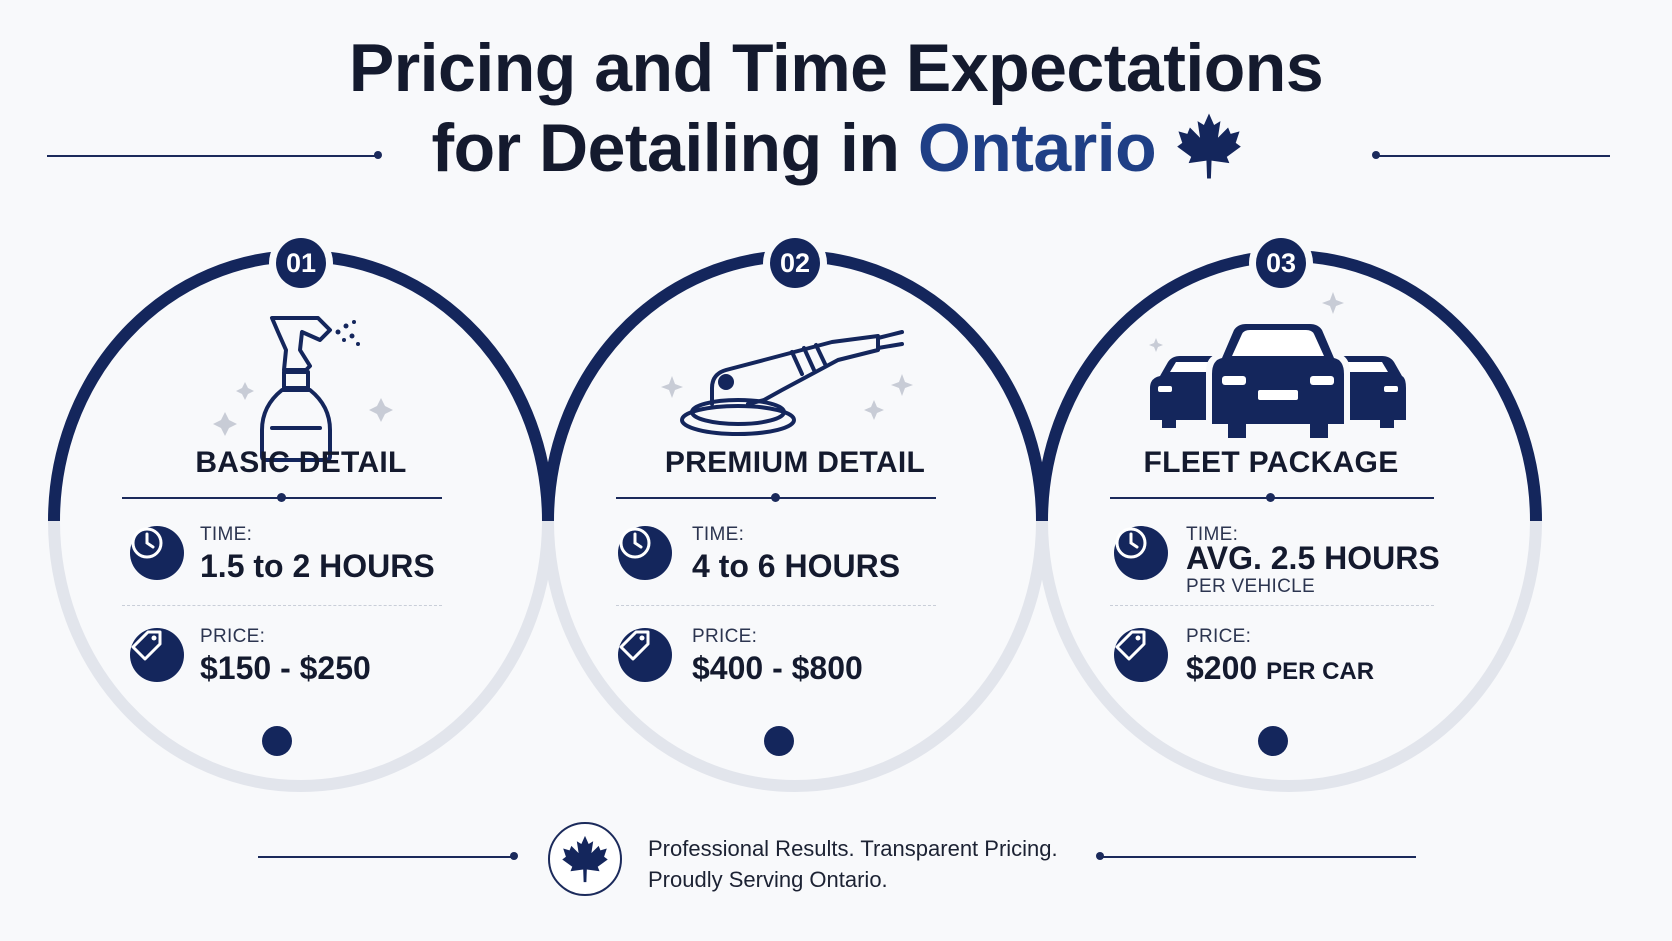 Image resolution: width=1672 pixels, height=941 pixels. I want to click on header-rule-right, so click(1494, 156).